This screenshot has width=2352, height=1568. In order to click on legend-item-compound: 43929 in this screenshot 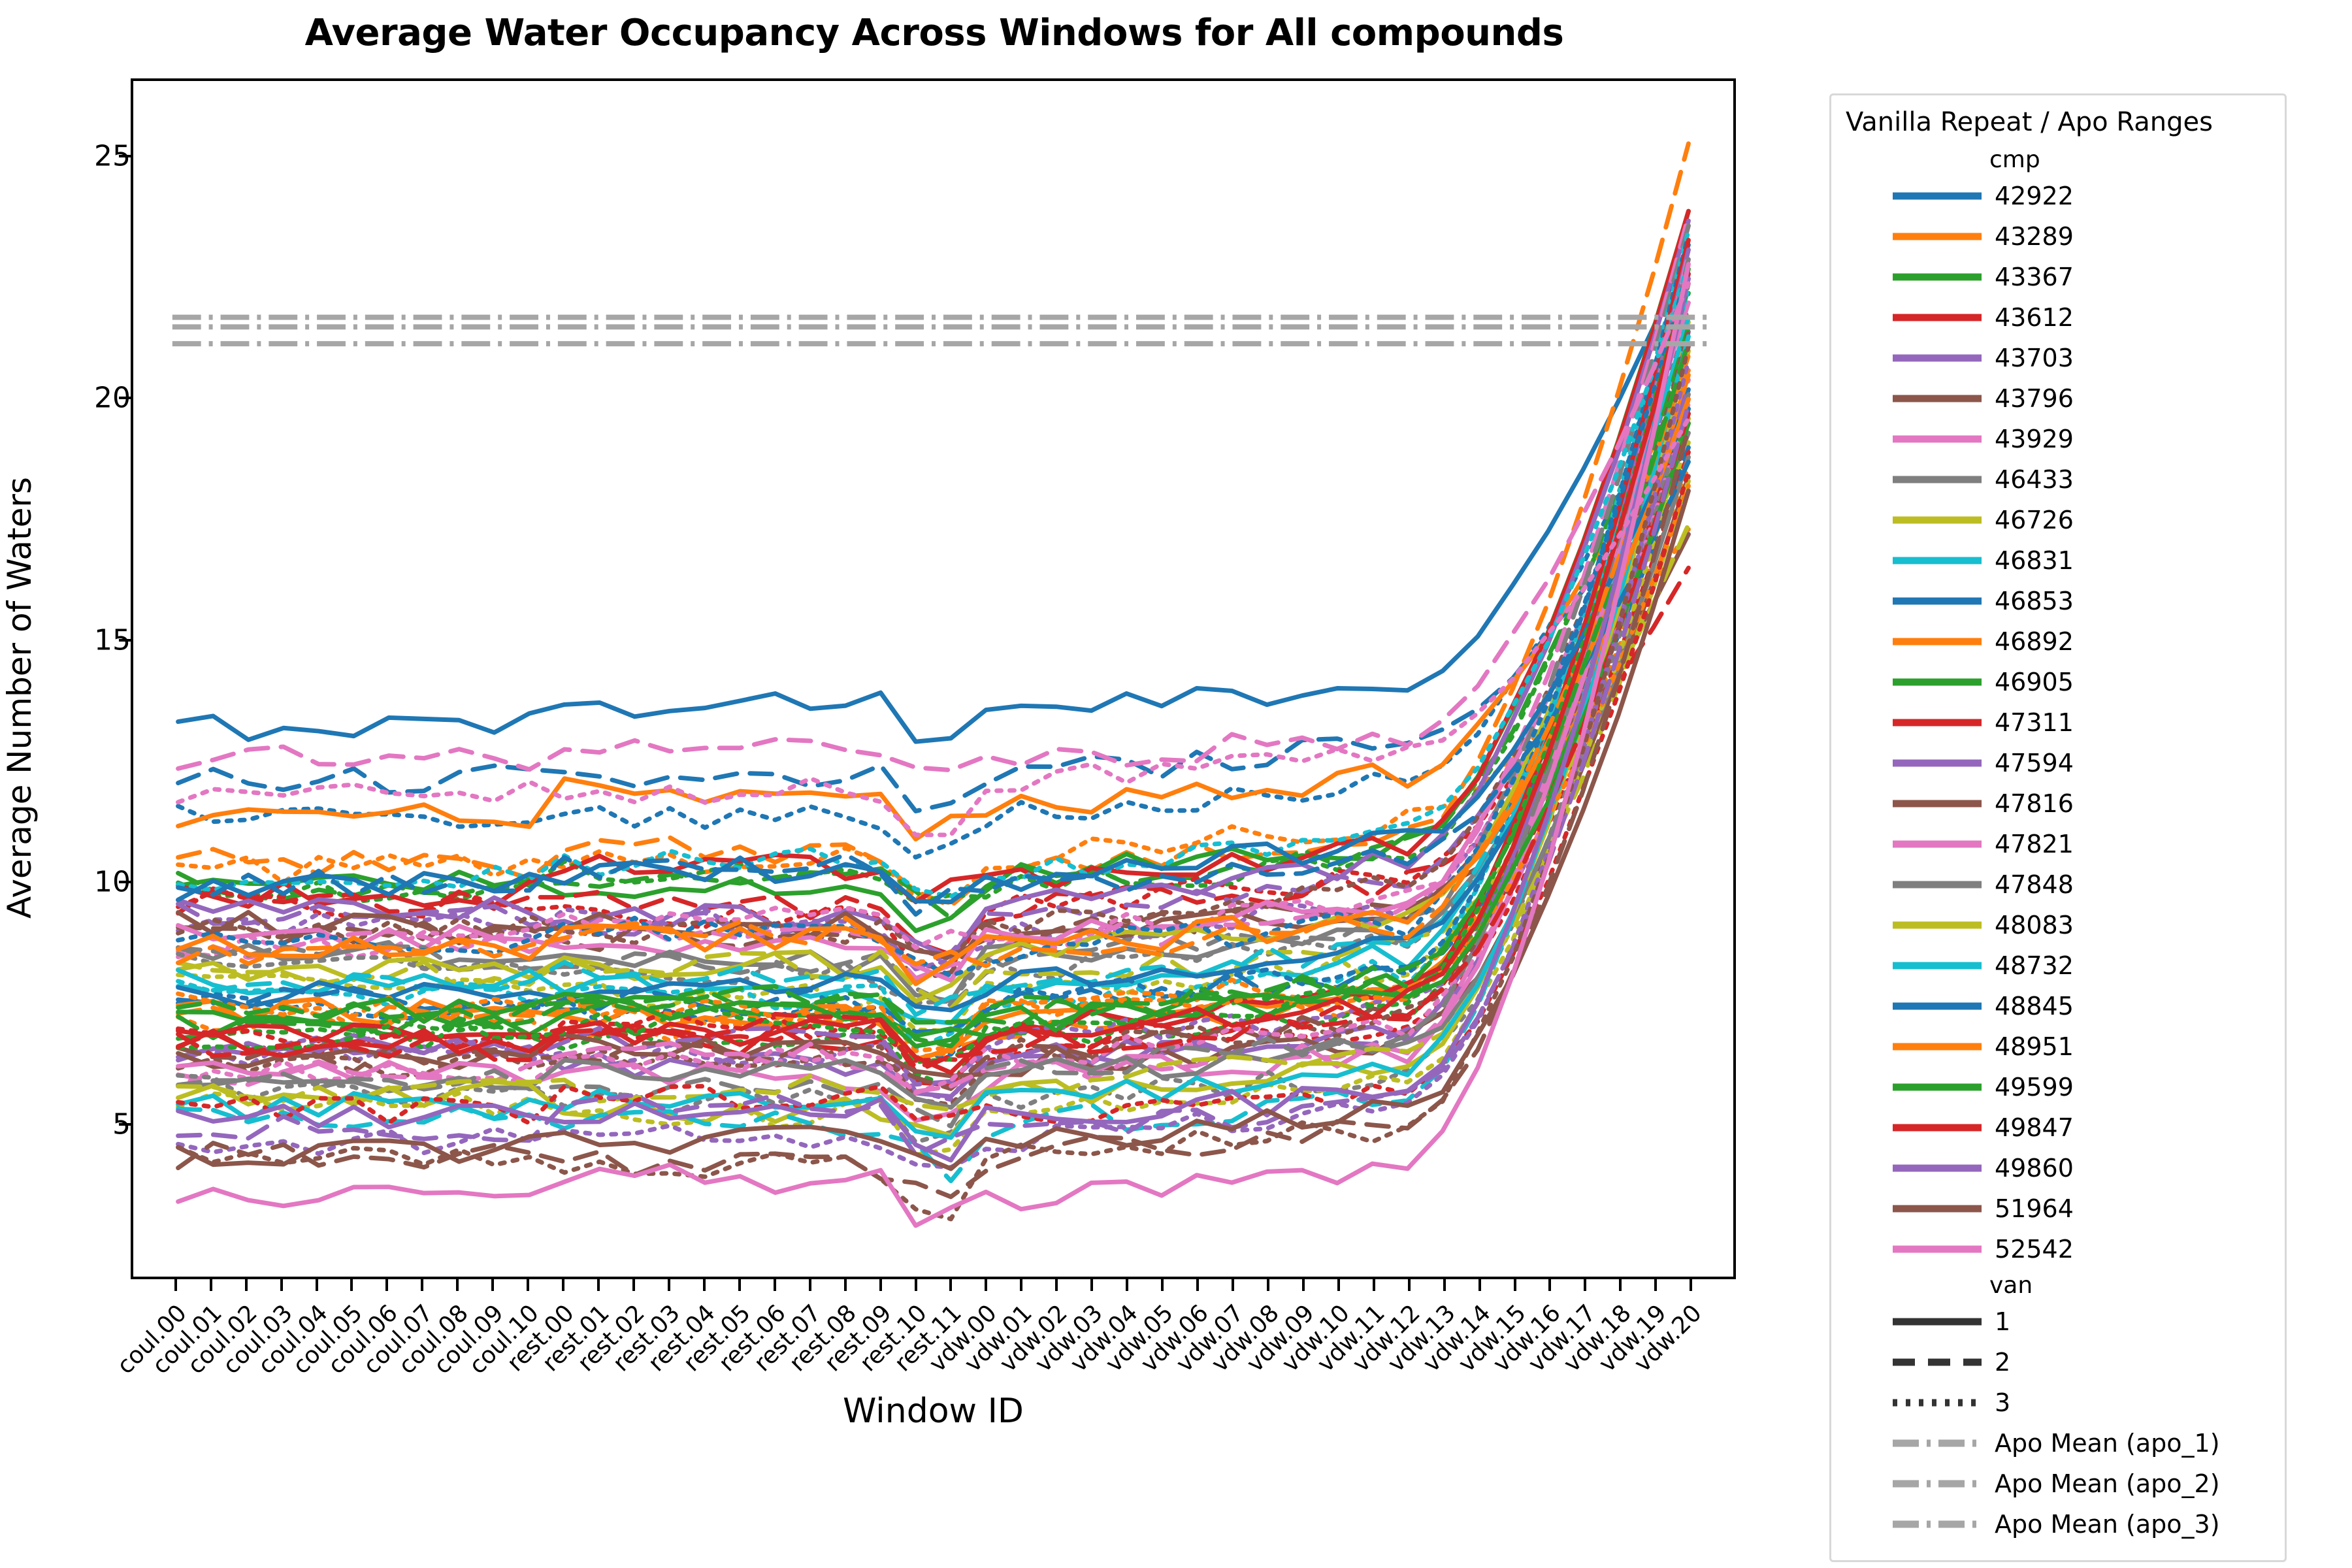, I will do `click(2058, 439)`.